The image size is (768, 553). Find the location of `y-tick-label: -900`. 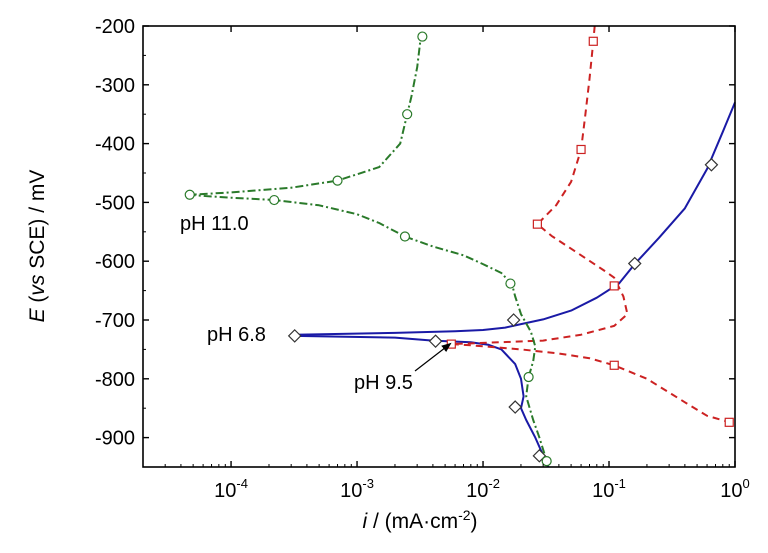

y-tick-label: -900 is located at coordinates (115, 439).